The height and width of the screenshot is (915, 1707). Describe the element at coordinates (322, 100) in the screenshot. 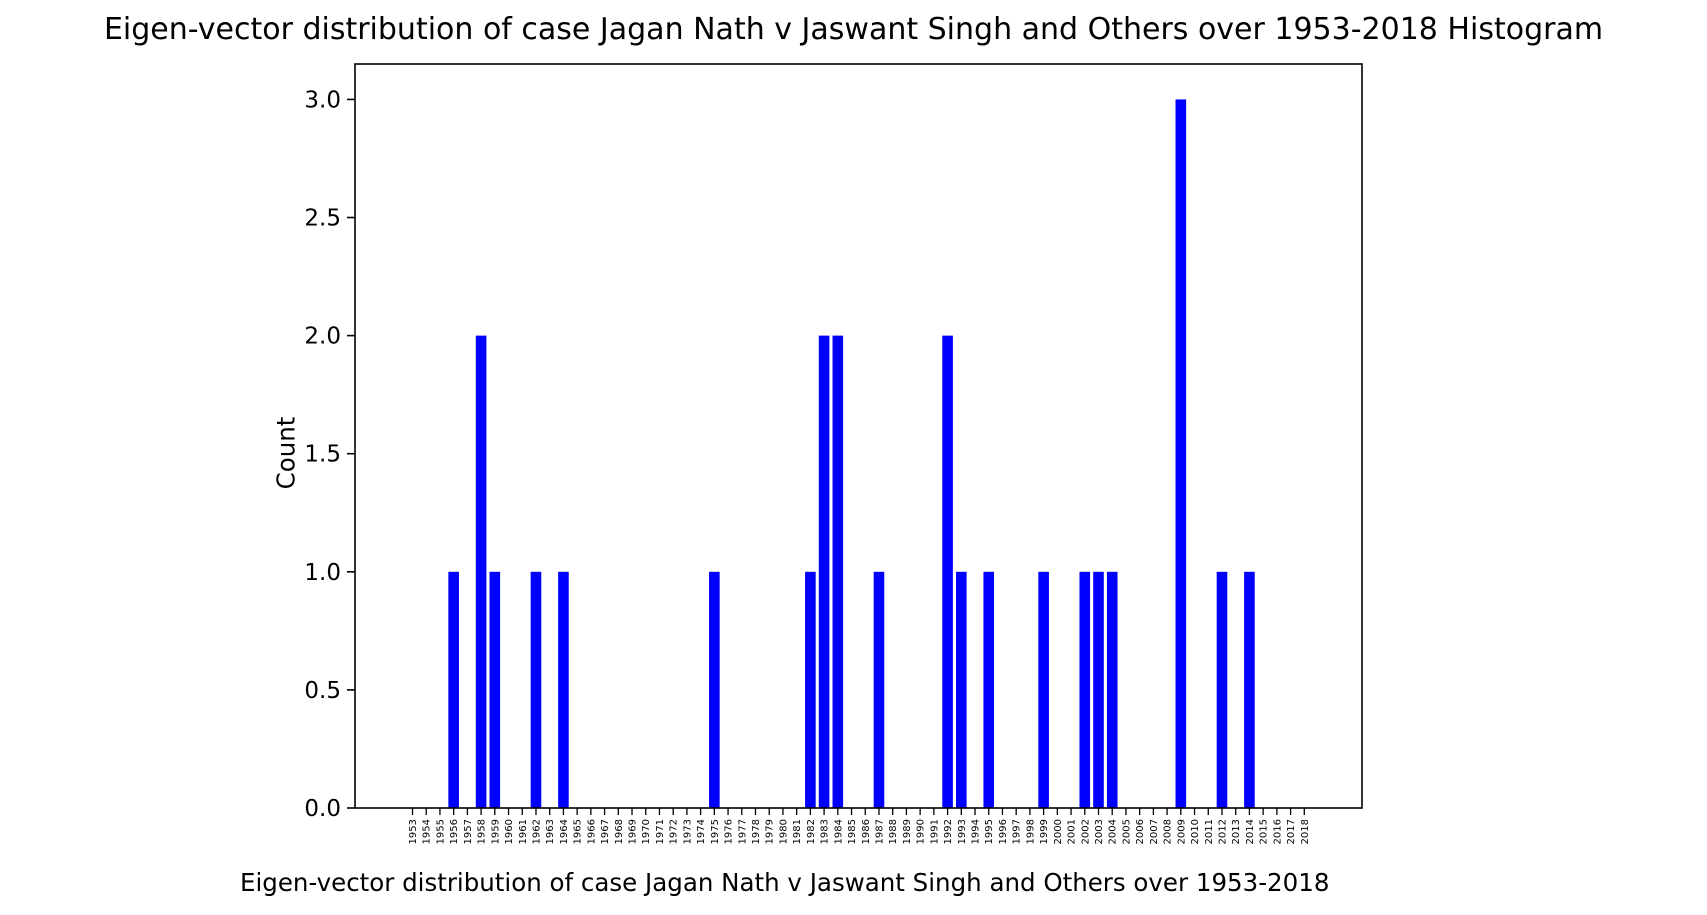

I see `y-tick-label: 3.0` at that location.